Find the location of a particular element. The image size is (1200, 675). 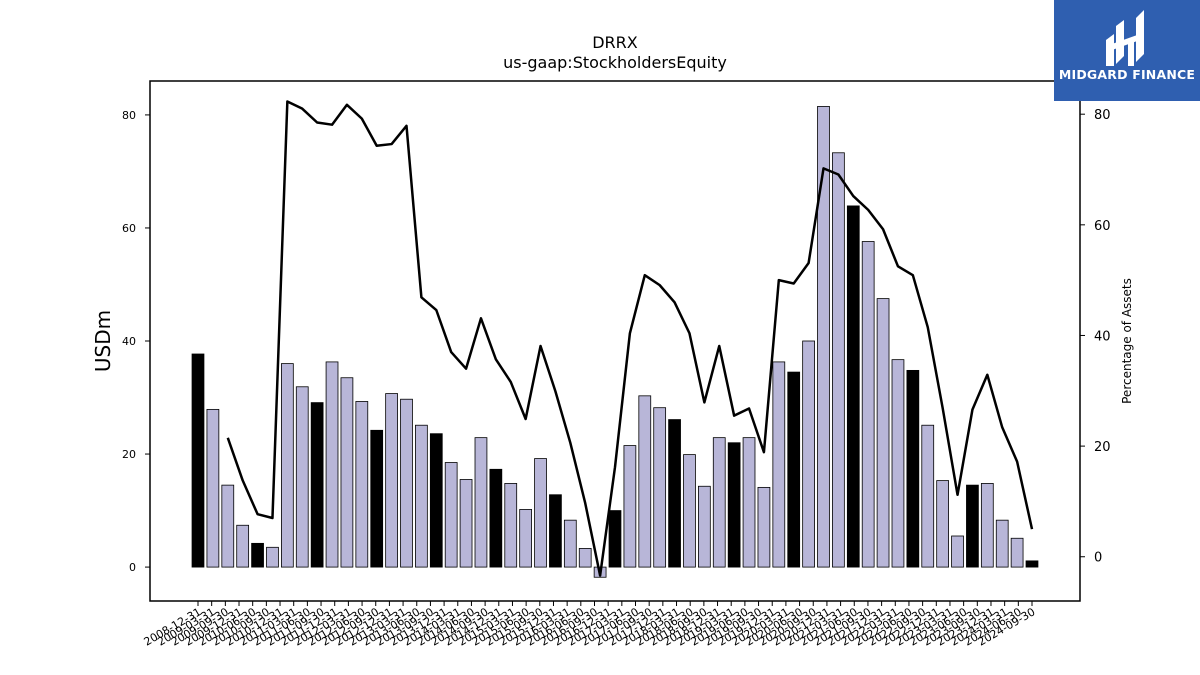

chart-title: DRRX is located at coordinates (615, 42).